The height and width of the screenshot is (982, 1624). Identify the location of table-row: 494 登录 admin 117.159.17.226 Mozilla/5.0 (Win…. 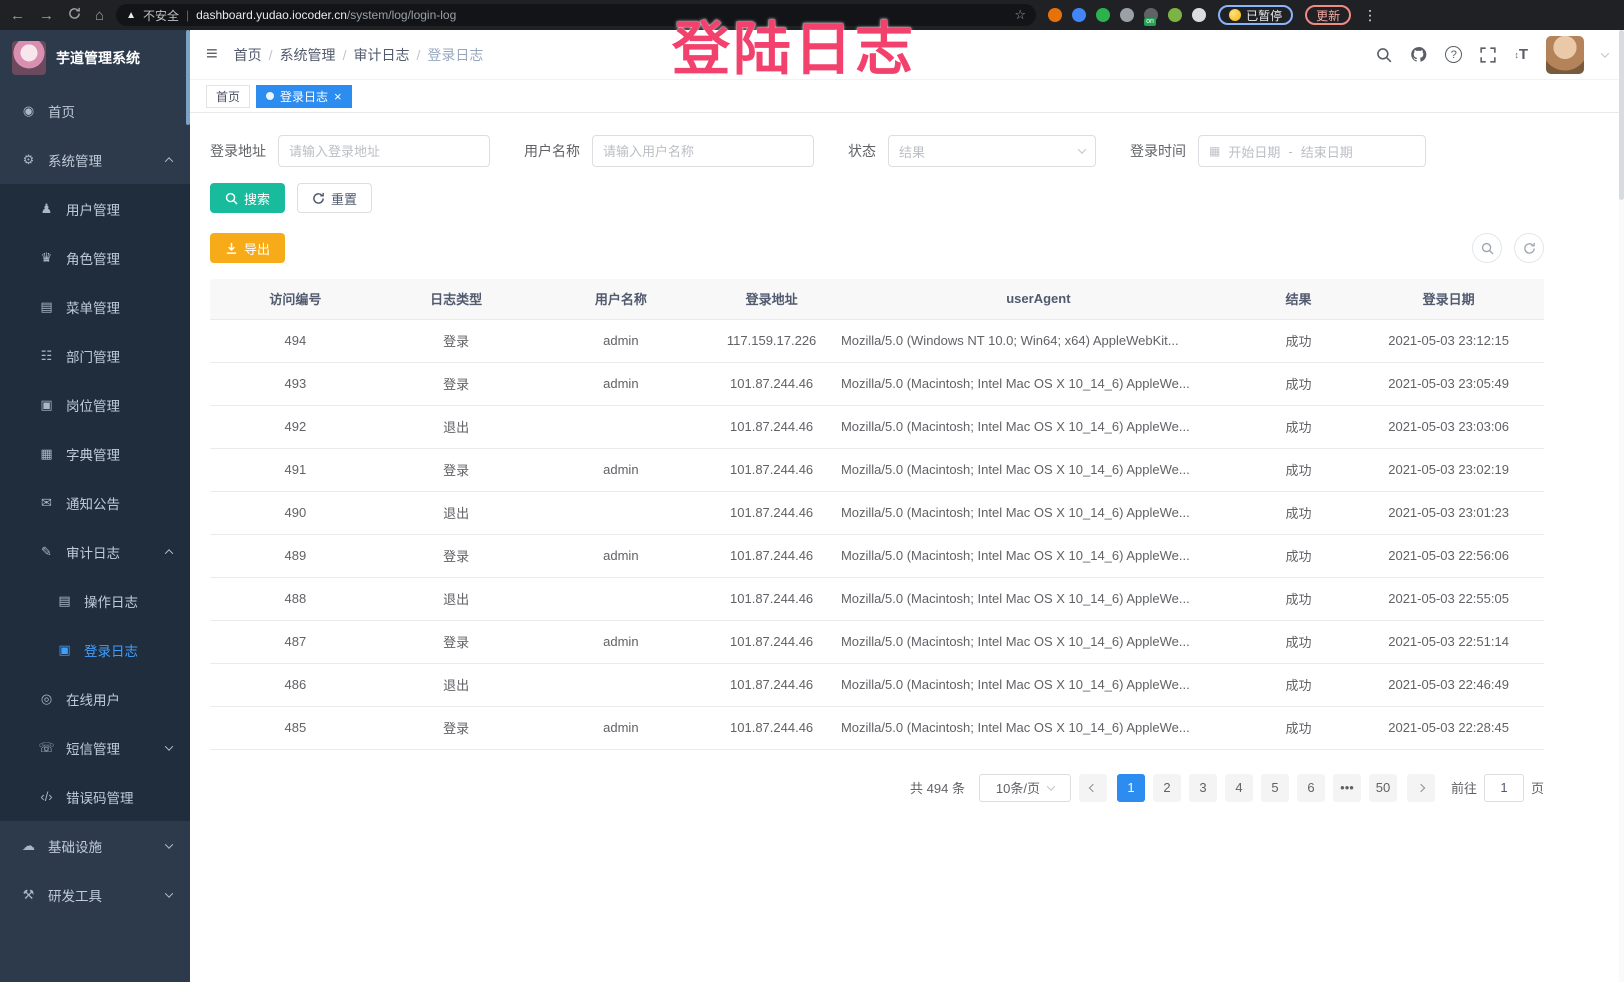
(877, 340).